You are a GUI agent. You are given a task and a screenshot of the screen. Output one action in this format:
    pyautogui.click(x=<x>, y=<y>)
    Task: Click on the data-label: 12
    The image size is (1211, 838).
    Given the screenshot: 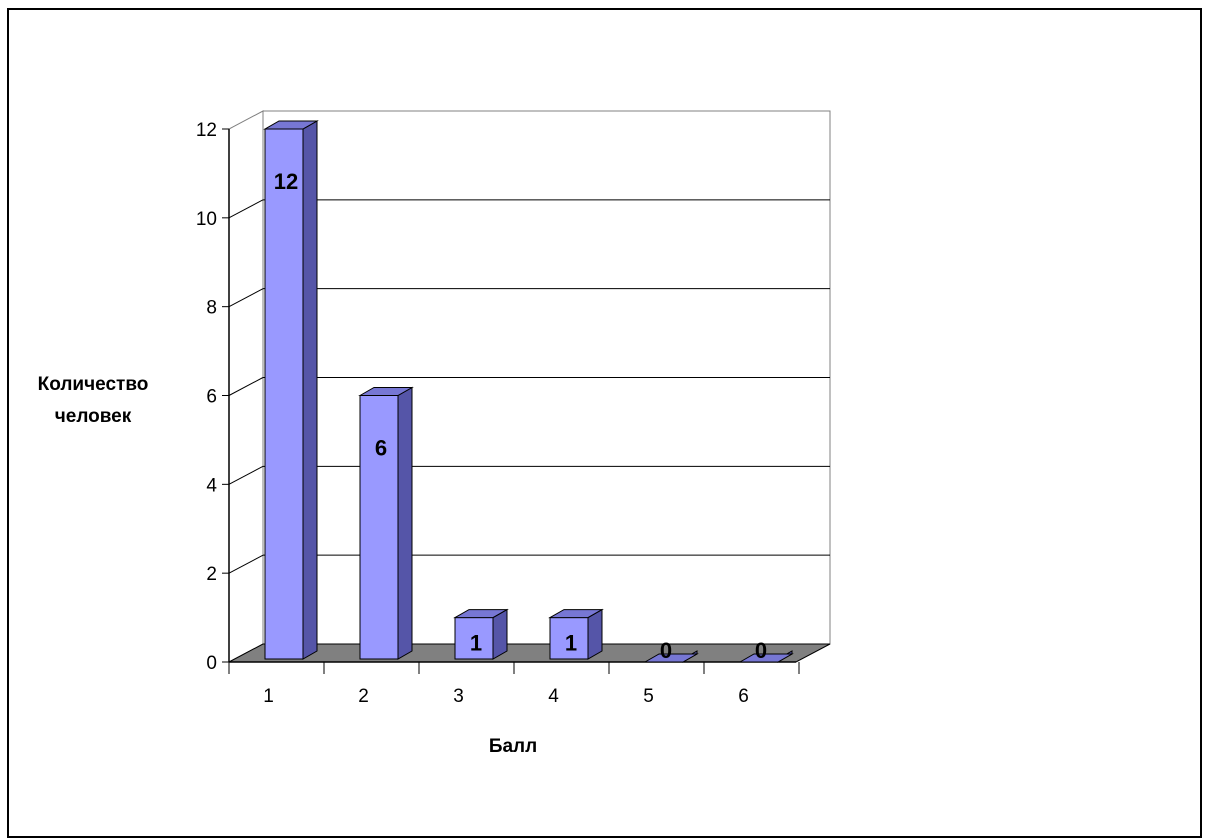 What is the action you would take?
    pyautogui.click(x=286, y=181)
    